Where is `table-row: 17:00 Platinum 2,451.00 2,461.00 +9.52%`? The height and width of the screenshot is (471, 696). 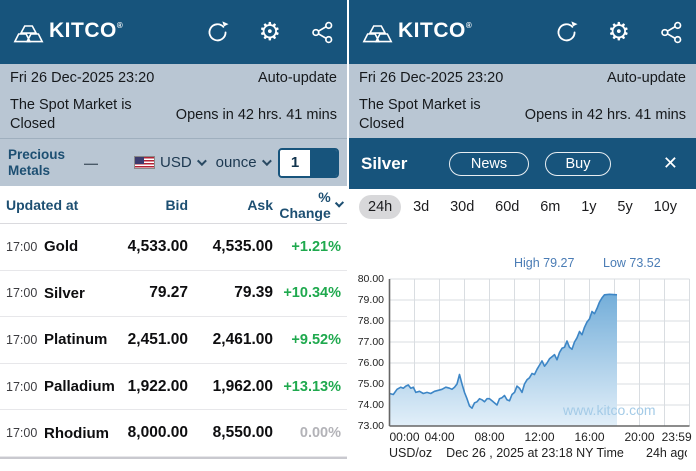
table-row: 17:00 Platinum 2,451.00 2,461.00 +9.52% is located at coordinates (173, 340).